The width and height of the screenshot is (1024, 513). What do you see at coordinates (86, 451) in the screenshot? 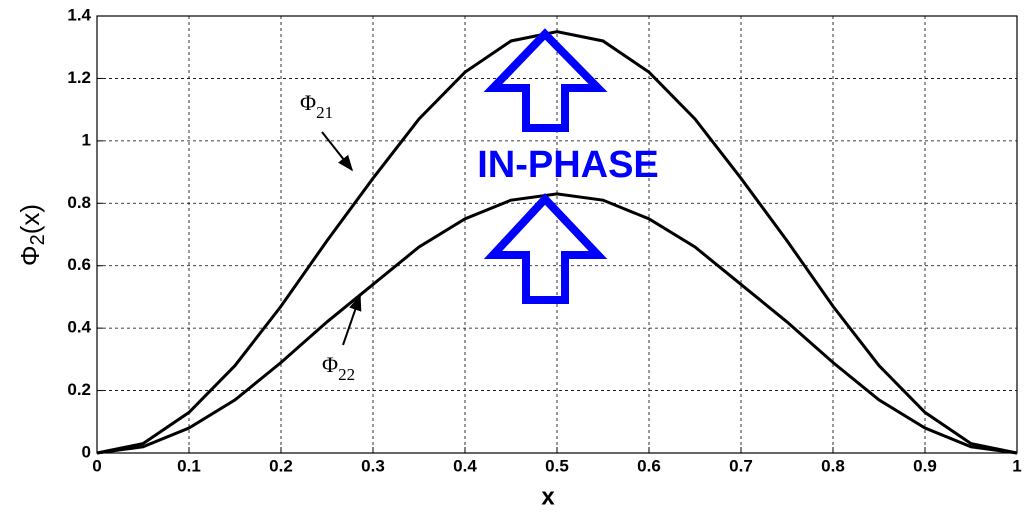
I see `y-tick-label: 0` at bounding box center [86, 451].